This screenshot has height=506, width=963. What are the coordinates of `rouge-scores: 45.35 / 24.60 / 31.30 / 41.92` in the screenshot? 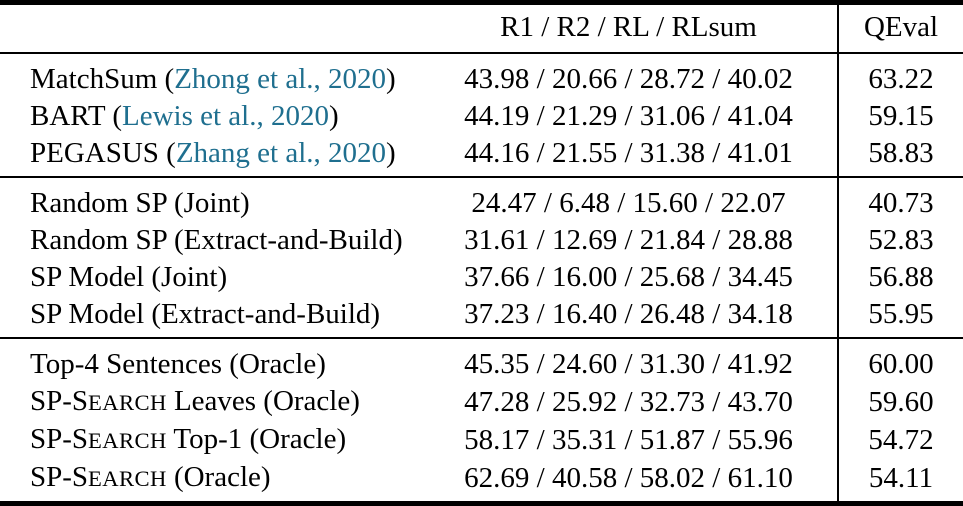 It's located at (628, 364).